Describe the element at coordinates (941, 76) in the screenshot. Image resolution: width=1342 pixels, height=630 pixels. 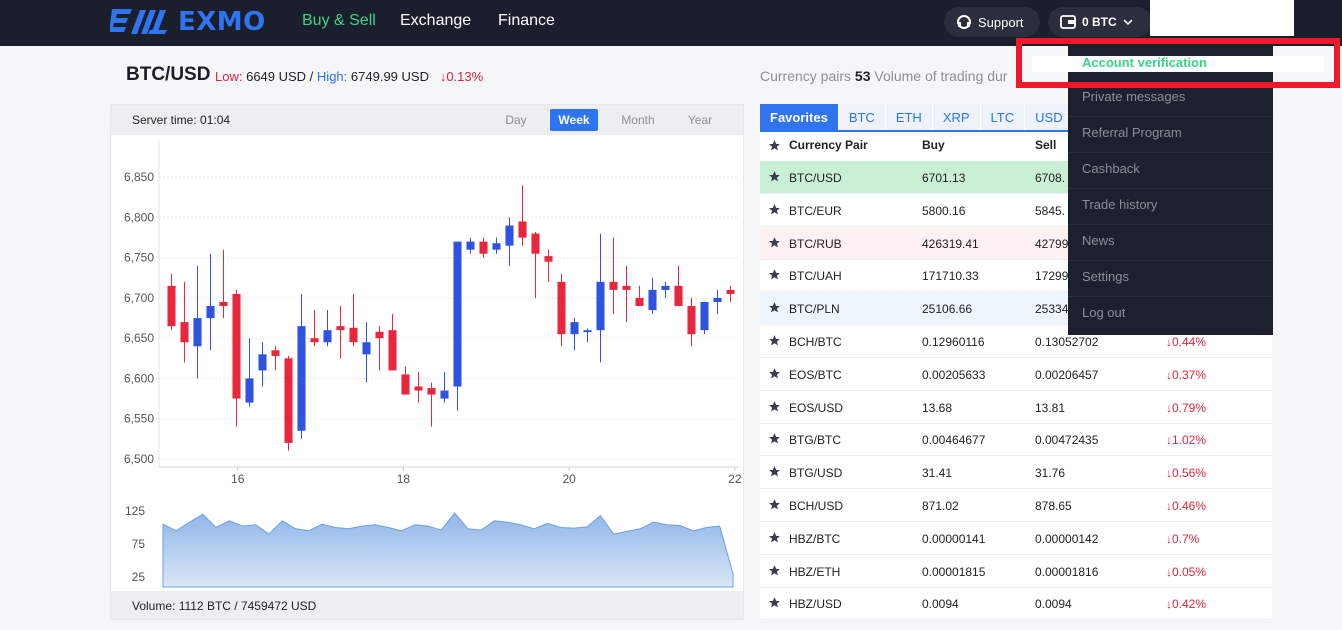
I see `volume-label: Volume of trading dur` at that location.